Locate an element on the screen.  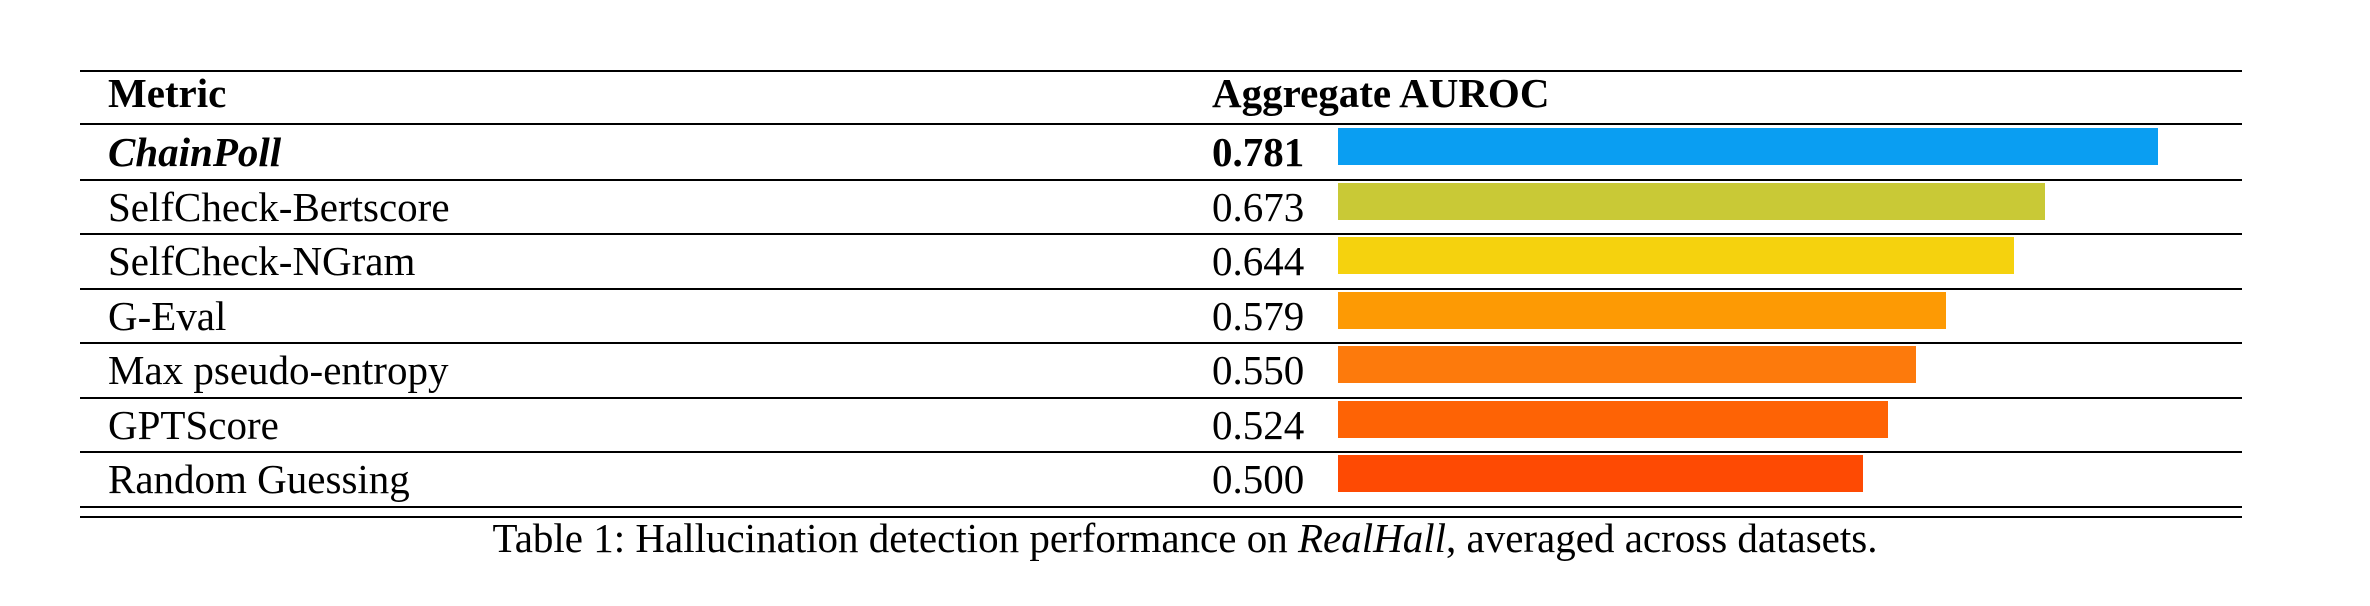
table-row-auroc: 0.644 is located at coordinates (1258, 261).